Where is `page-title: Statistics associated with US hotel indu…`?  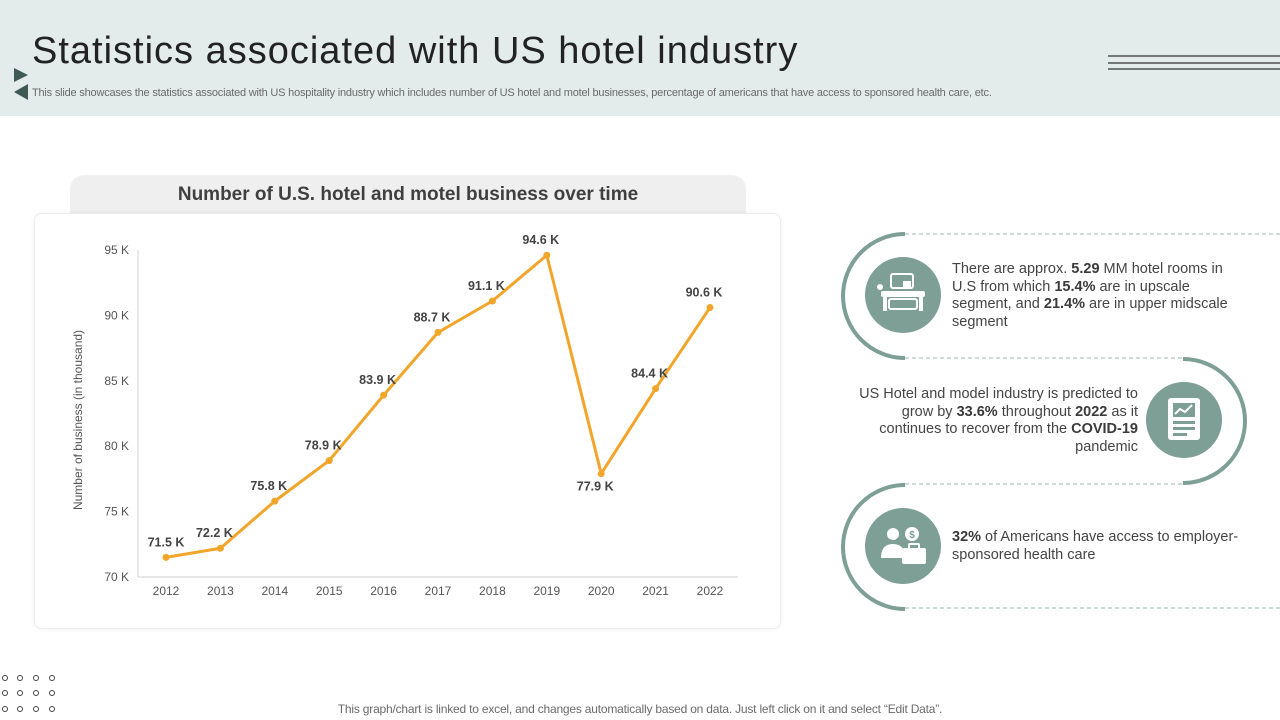
page-title: Statistics associated with US hotel indu… is located at coordinates (415, 51).